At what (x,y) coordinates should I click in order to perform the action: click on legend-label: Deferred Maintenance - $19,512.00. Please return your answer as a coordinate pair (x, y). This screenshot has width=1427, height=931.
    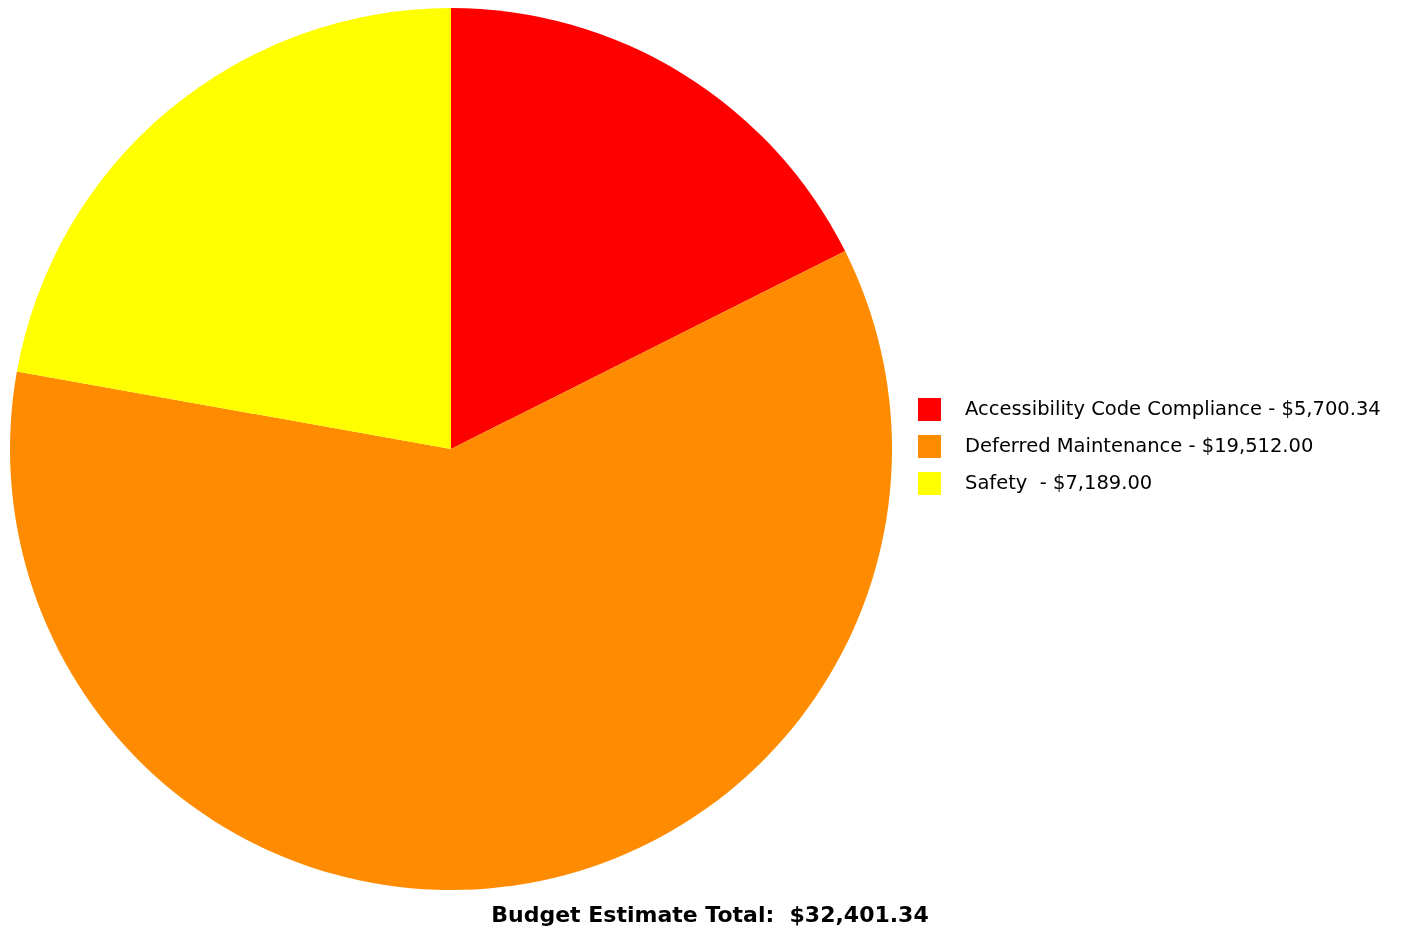
    Looking at the image, I should click on (1139, 445).